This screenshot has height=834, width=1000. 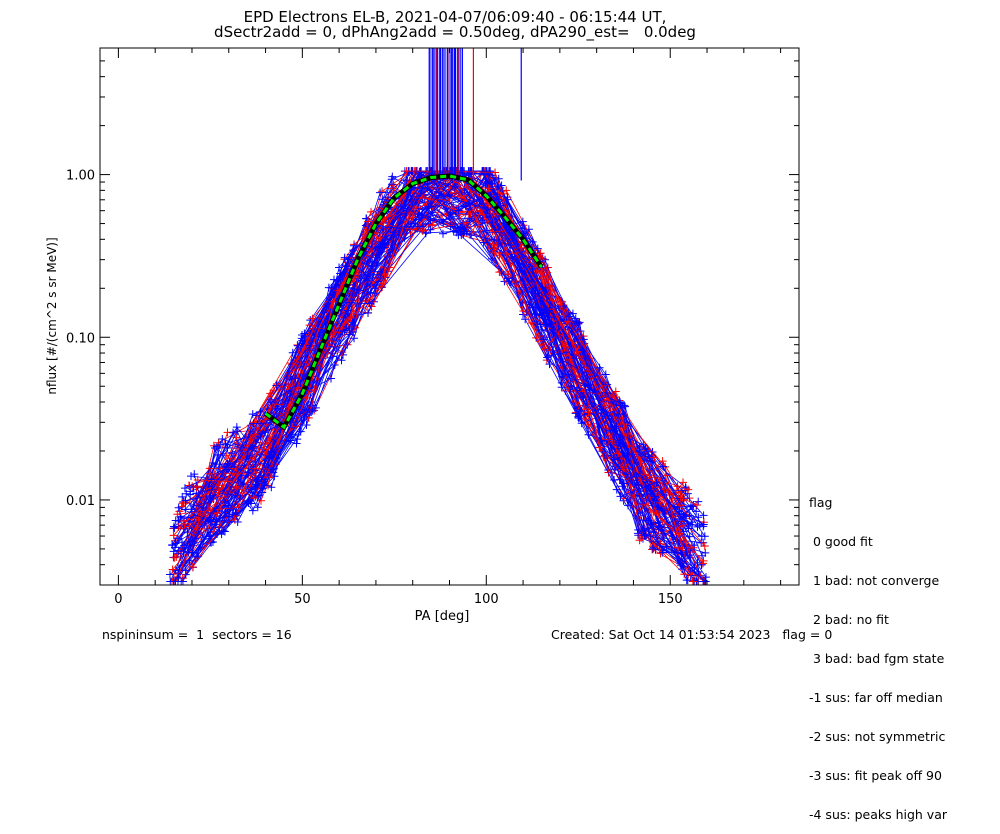 What do you see at coordinates (876, 697) in the screenshot?
I see `legend-entry: -1 sus: far off median` at bounding box center [876, 697].